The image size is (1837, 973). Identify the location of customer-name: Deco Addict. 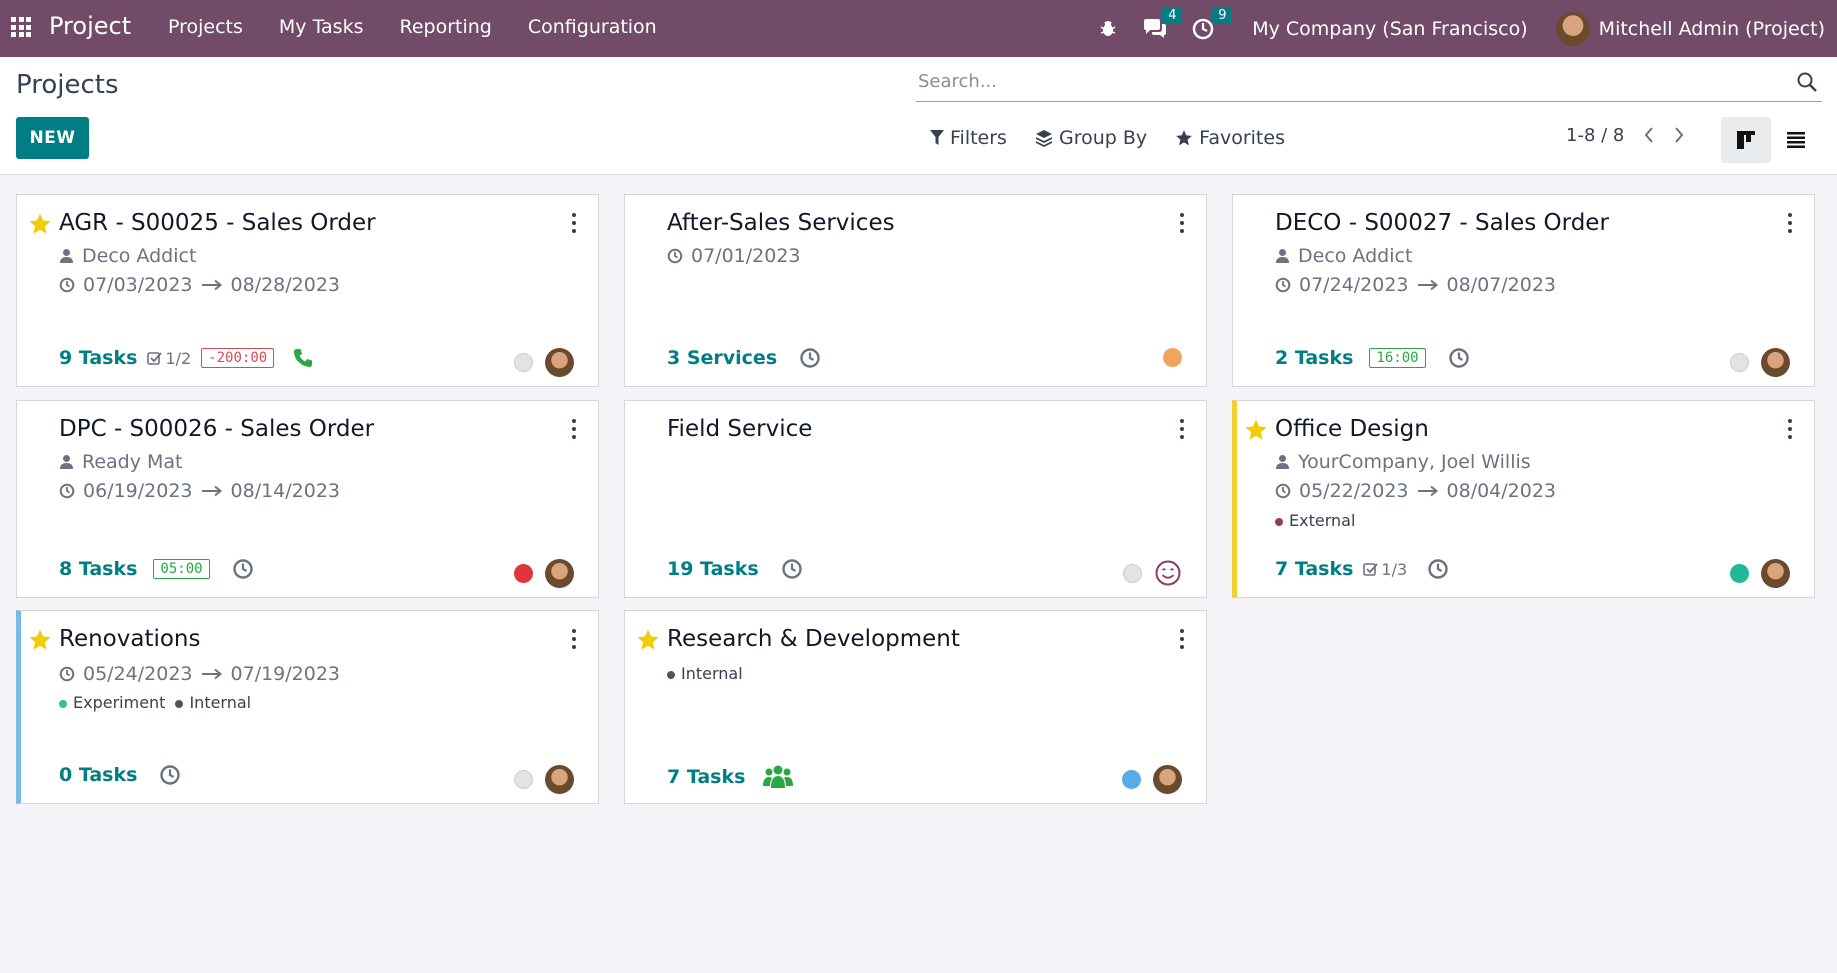
(1355, 256).